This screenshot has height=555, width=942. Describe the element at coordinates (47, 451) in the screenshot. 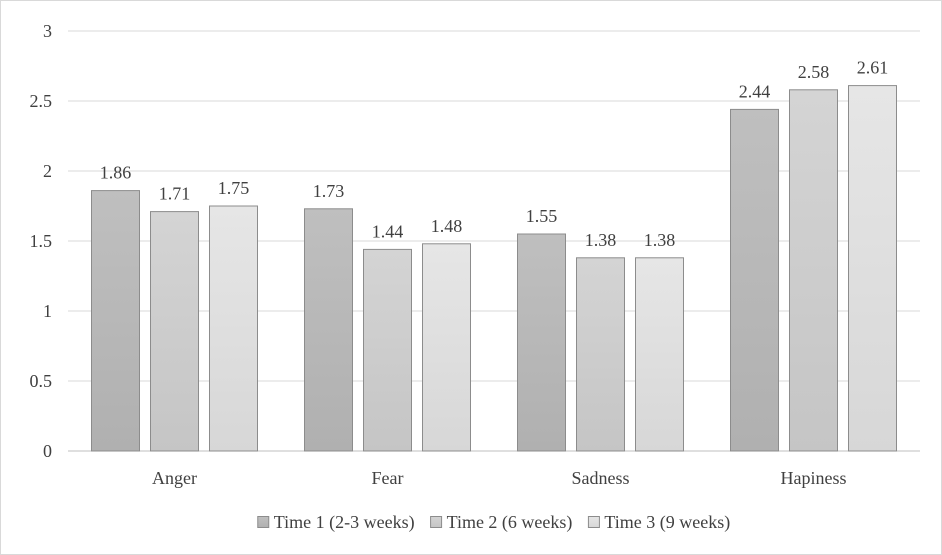

I see `y-tick-label: 0` at that location.